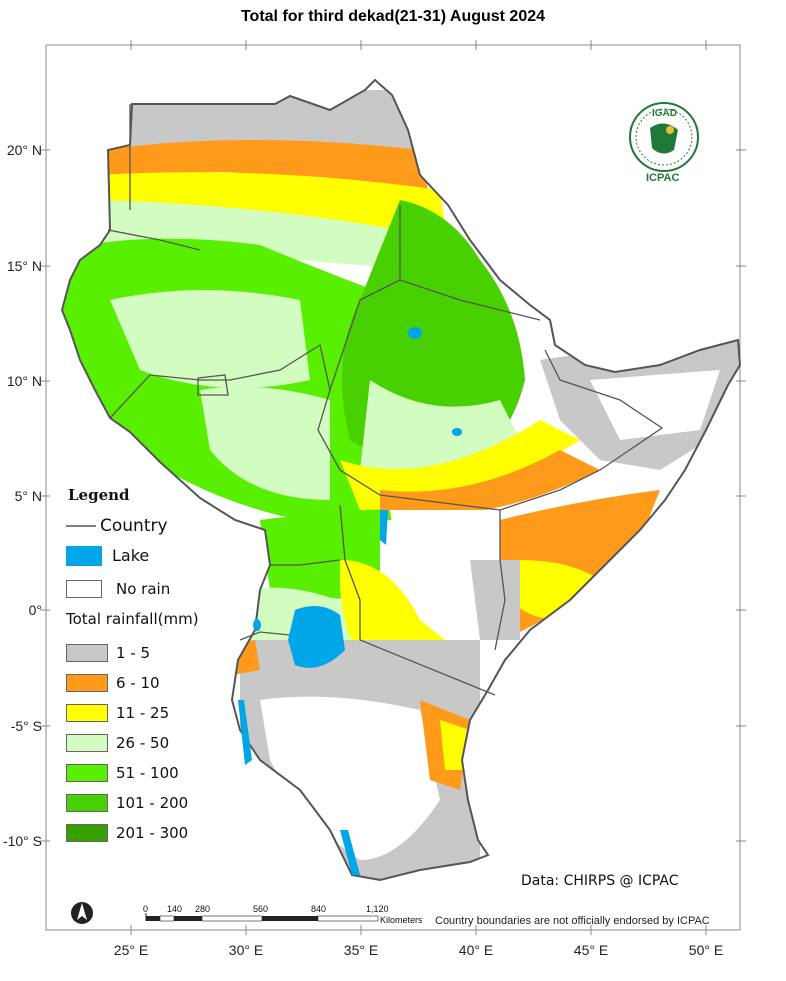  I want to click on lake-tana, so click(415, 333).